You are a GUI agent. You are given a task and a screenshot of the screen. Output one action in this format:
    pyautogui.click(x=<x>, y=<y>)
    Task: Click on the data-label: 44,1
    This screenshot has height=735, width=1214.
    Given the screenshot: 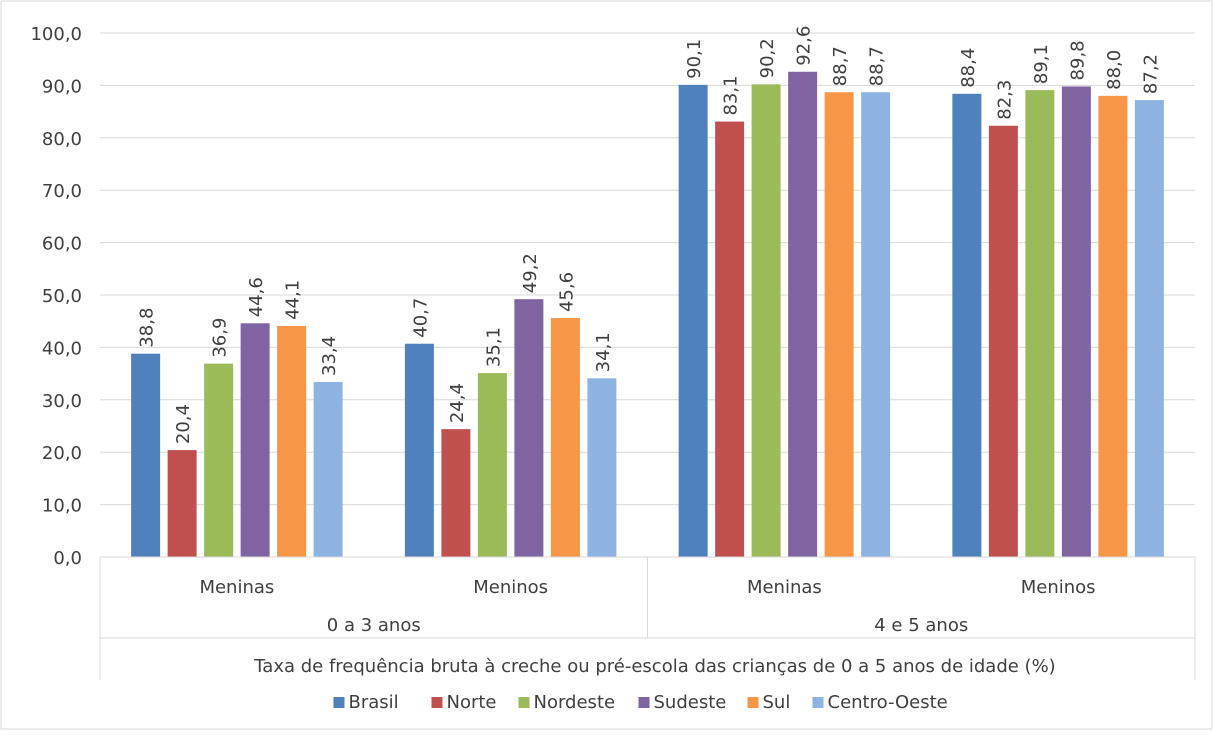 What is the action you would take?
    pyautogui.click(x=293, y=300)
    